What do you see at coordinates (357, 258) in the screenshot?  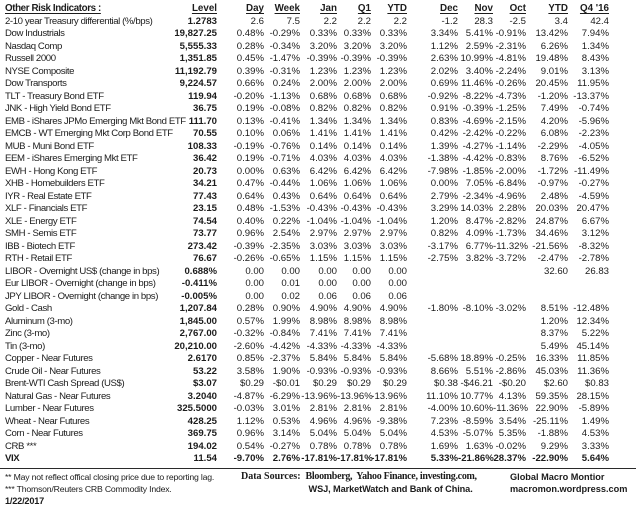 I see `cell-q1: 1.15%` at bounding box center [357, 258].